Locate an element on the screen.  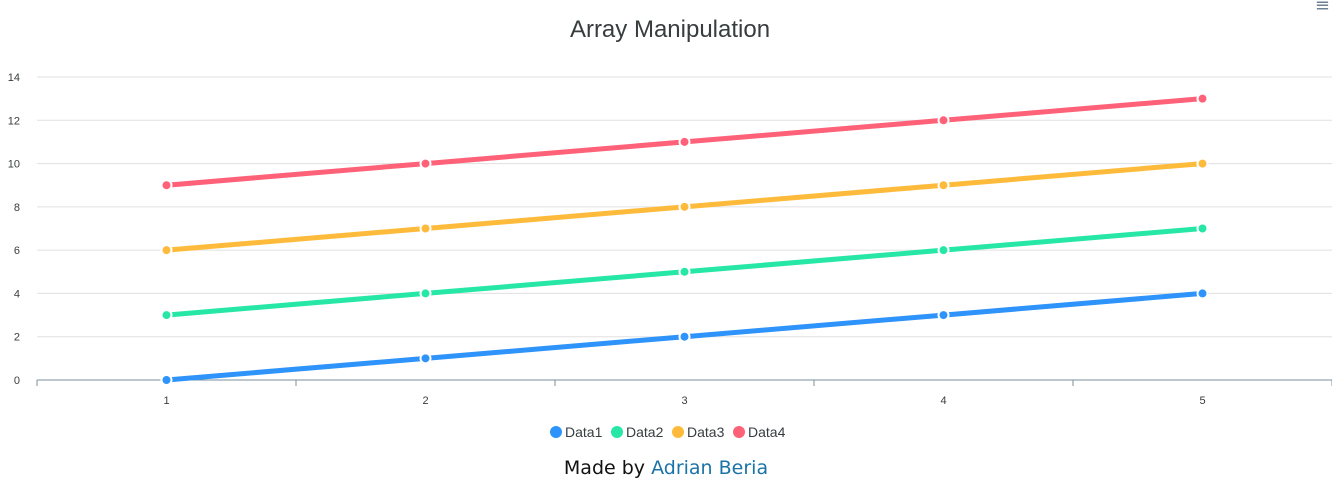
legend-item: Data3 is located at coordinates (698, 432).